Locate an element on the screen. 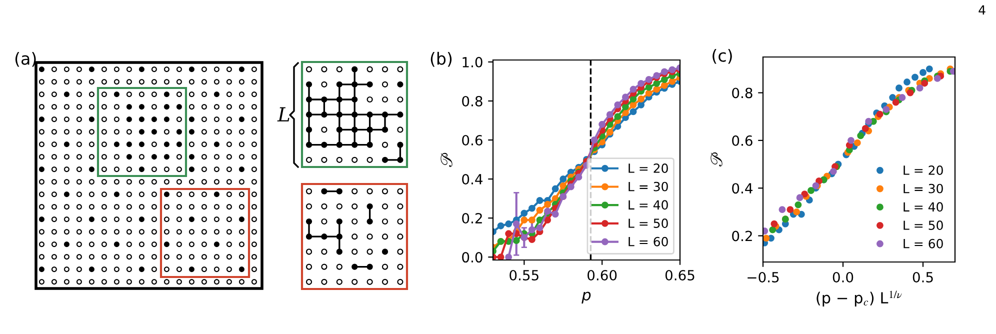  x-axis-title: p is located at coordinates (586, 298).